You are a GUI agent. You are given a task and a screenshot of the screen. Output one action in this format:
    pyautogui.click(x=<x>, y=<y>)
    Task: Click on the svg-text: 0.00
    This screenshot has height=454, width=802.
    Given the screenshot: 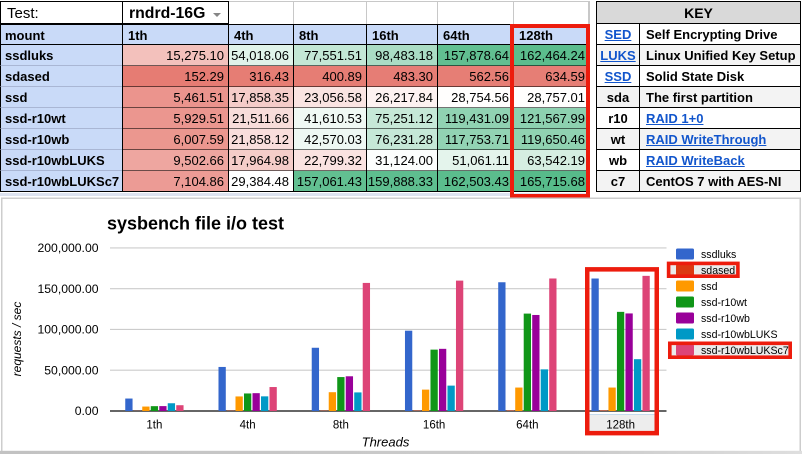 What is the action you would take?
    pyautogui.click(x=87, y=411)
    